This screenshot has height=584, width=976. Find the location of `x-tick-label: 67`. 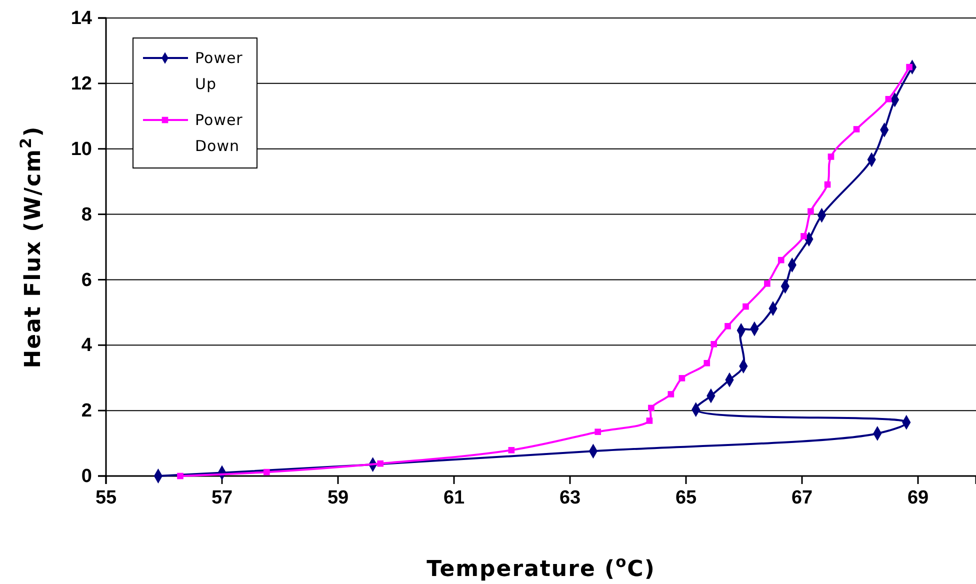

x-tick-label: 67 is located at coordinates (802, 497).